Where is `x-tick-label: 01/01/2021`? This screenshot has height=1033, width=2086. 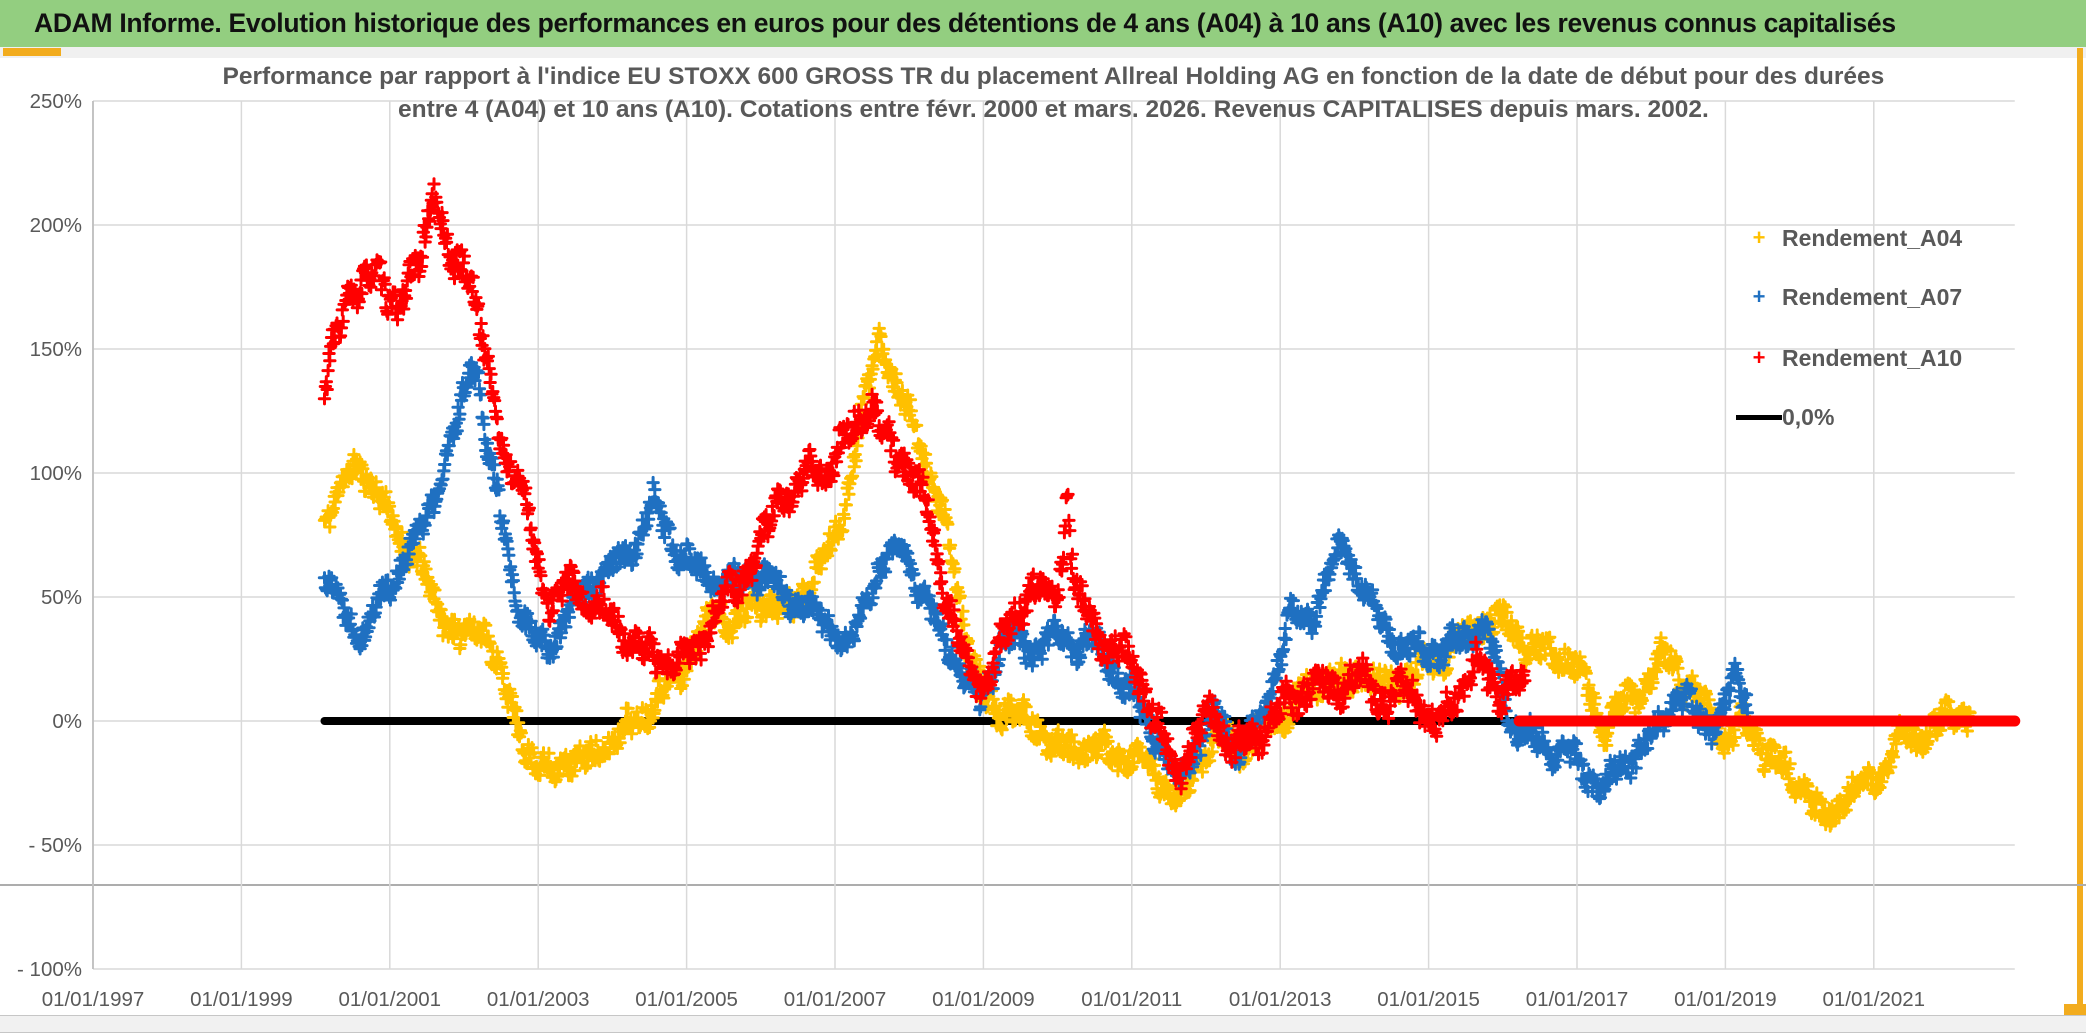 x-tick-label: 01/01/2021 is located at coordinates (1873, 999).